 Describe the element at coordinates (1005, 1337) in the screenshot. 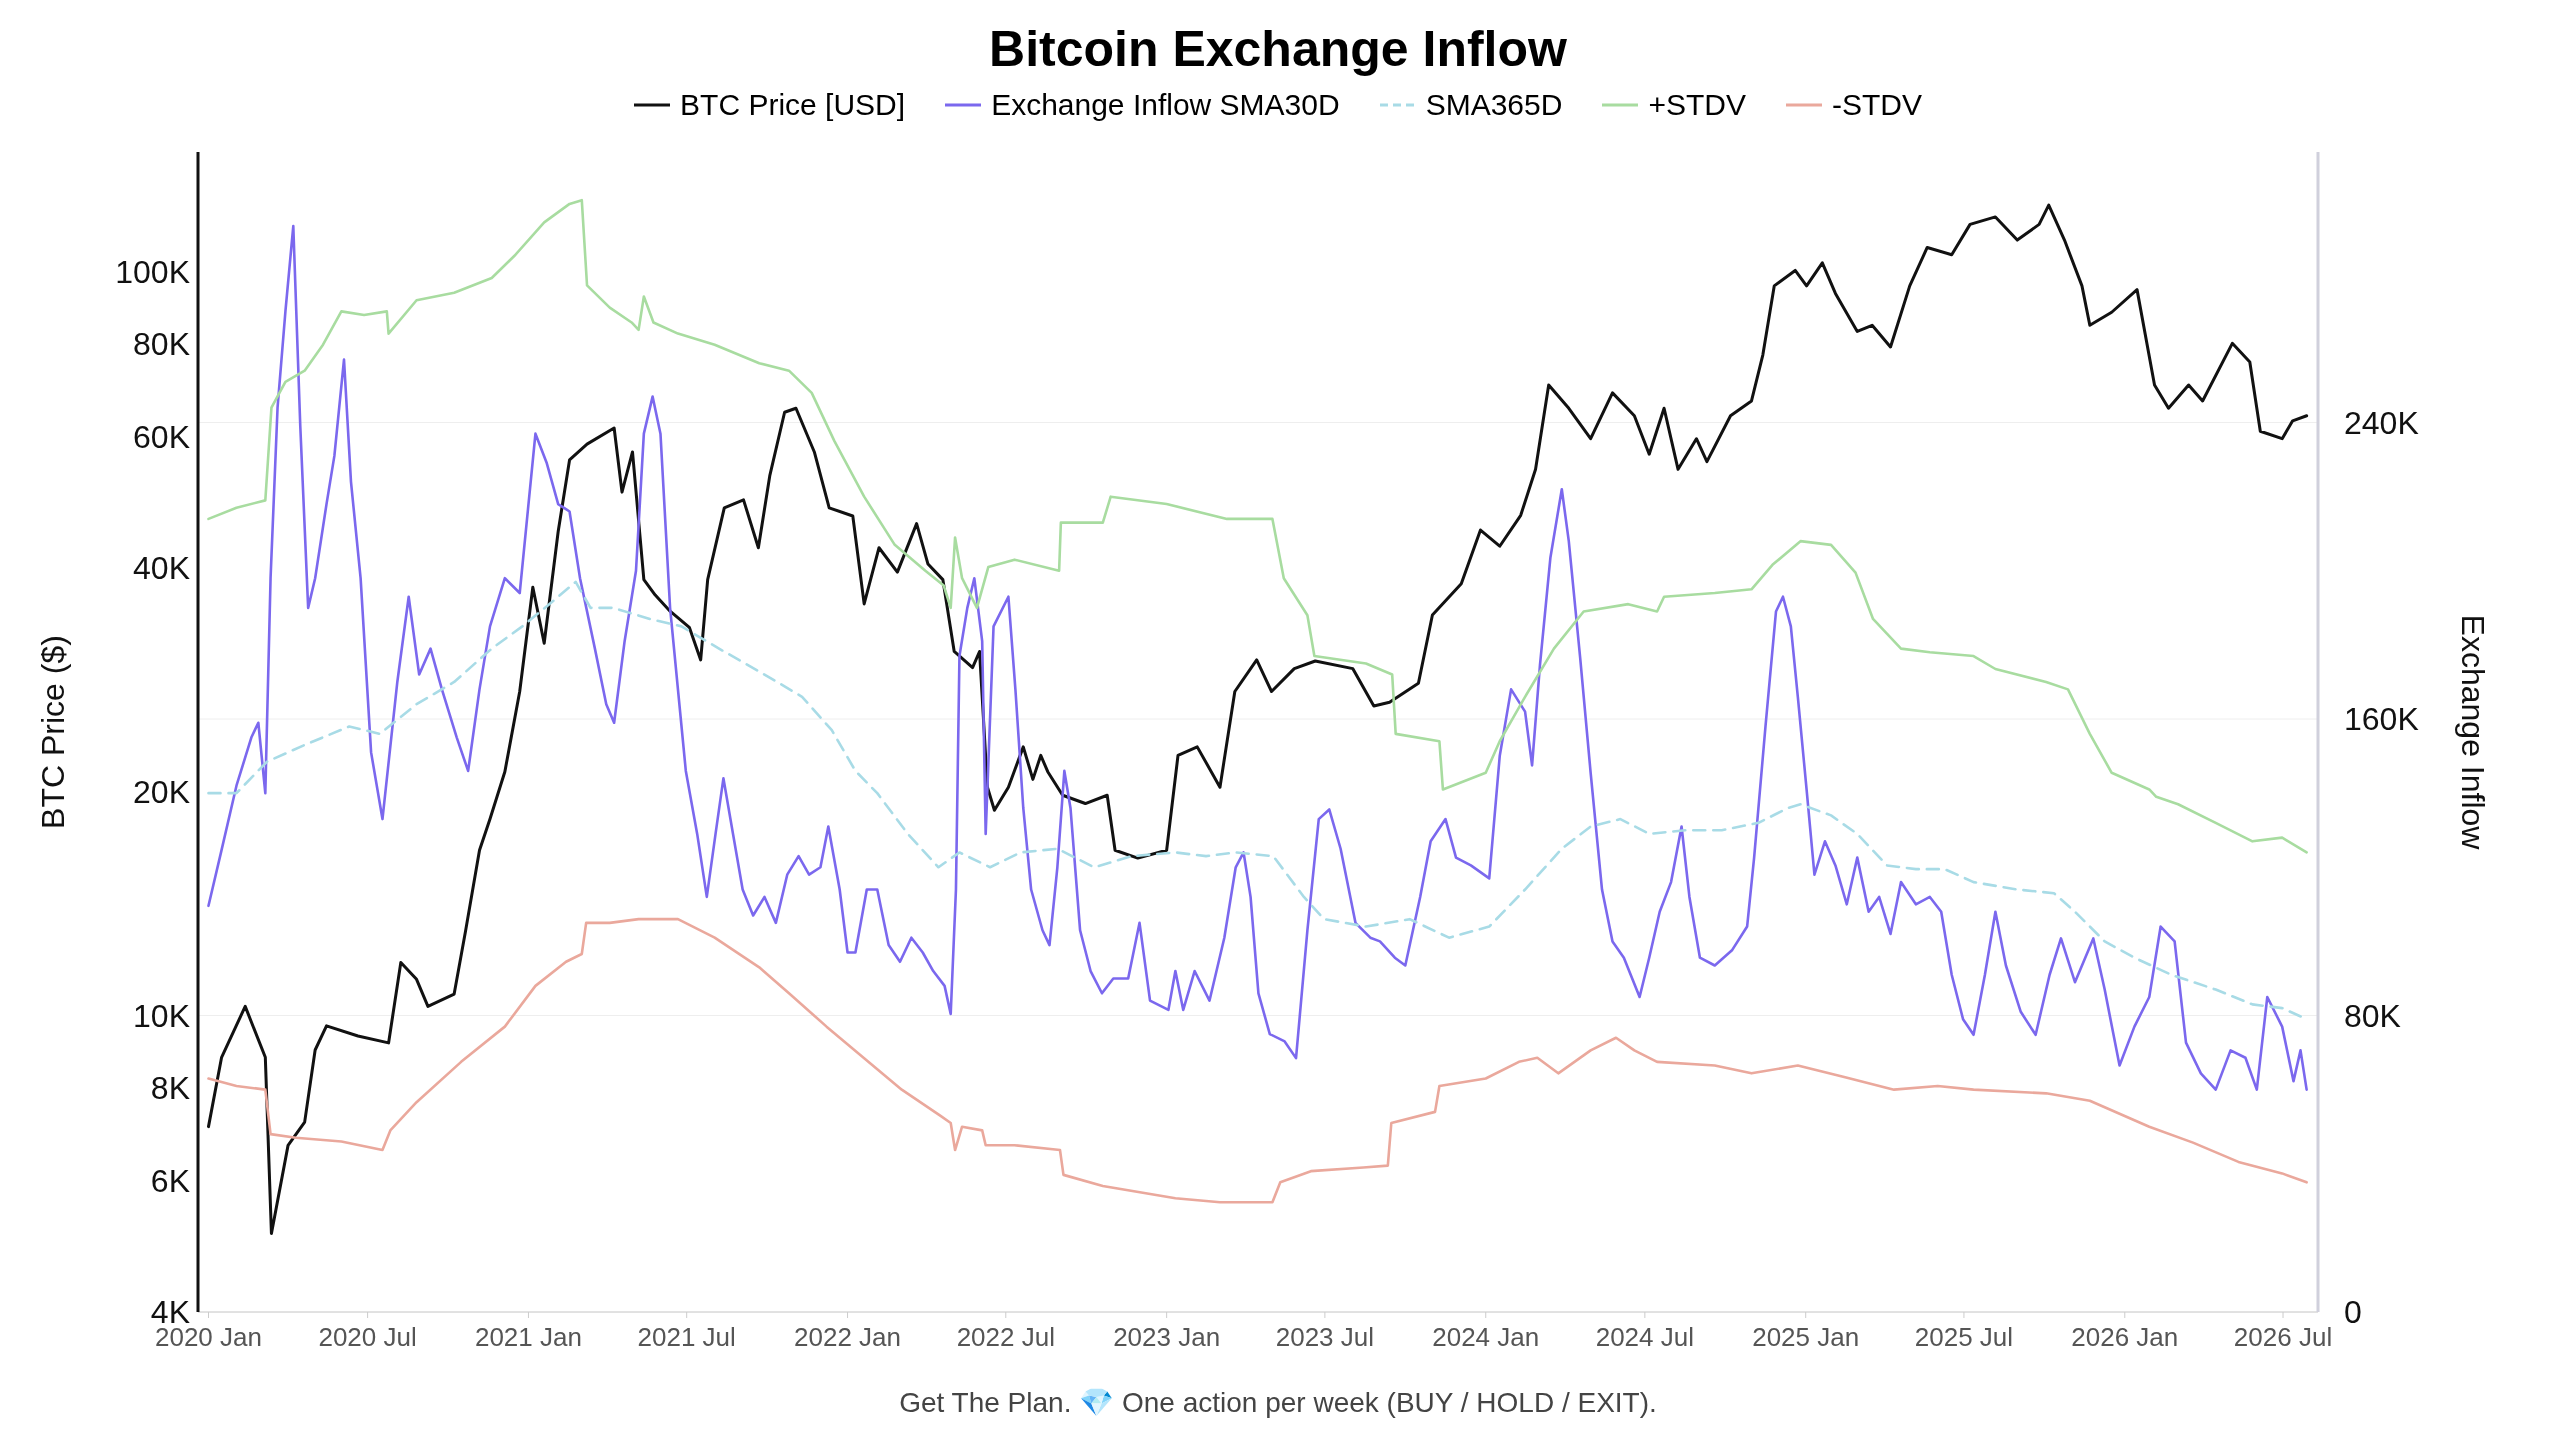

I see `x-tick-label: 2022 Jul` at that location.